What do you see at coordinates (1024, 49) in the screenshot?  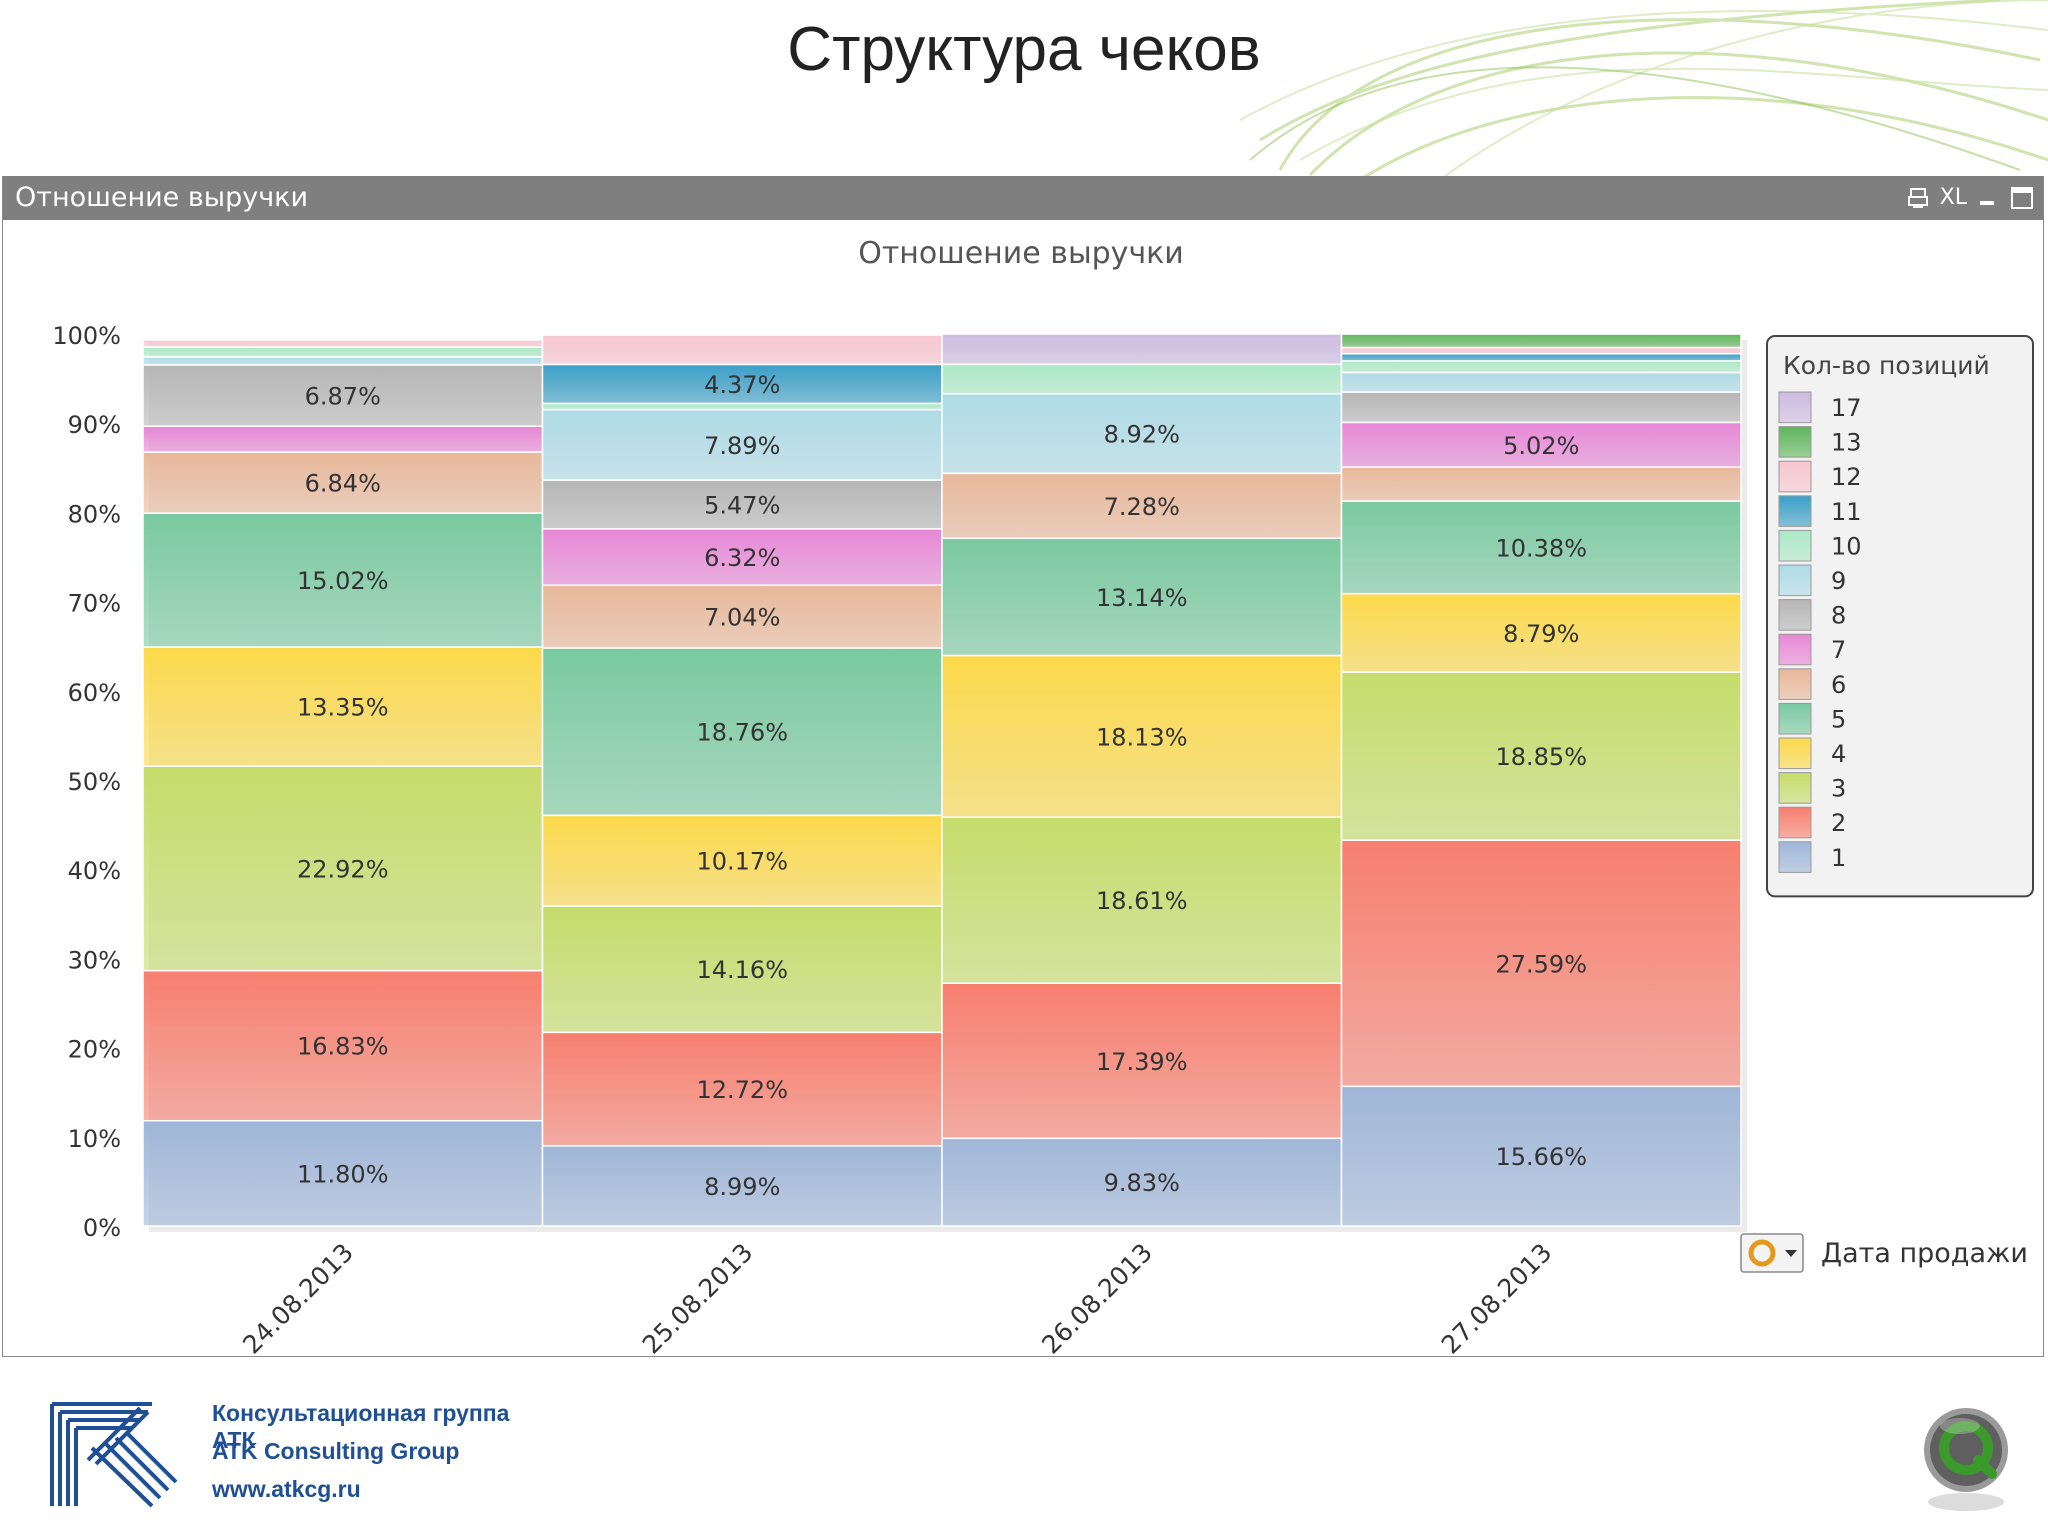 I see `slide-title: Структура чеков` at bounding box center [1024, 49].